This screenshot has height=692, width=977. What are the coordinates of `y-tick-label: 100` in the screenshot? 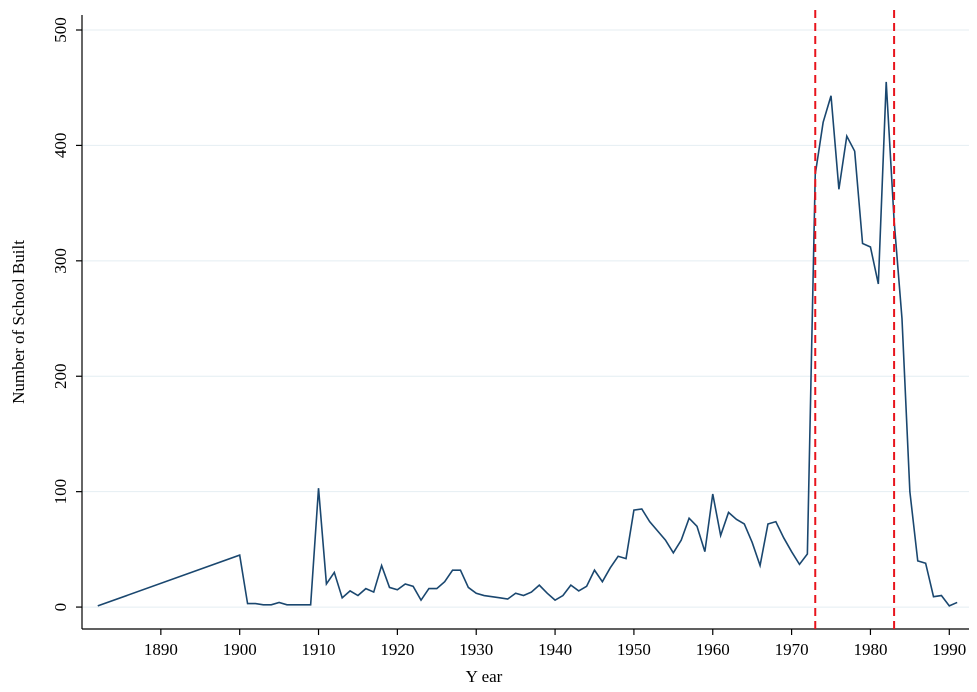 It's located at (60, 492).